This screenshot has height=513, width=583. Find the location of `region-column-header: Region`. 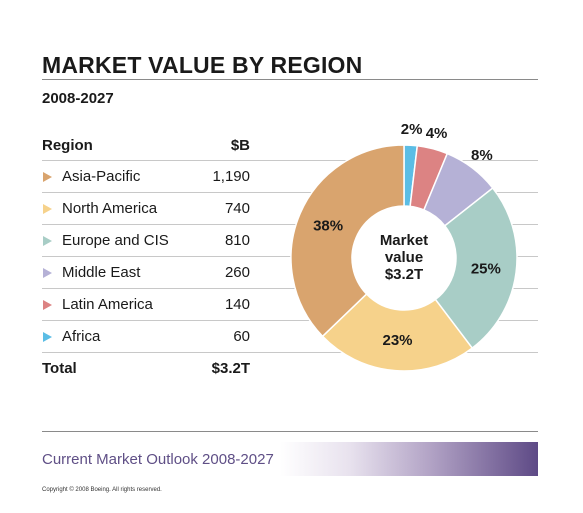

region-column-header: Region is located at coordinates (67, 145).